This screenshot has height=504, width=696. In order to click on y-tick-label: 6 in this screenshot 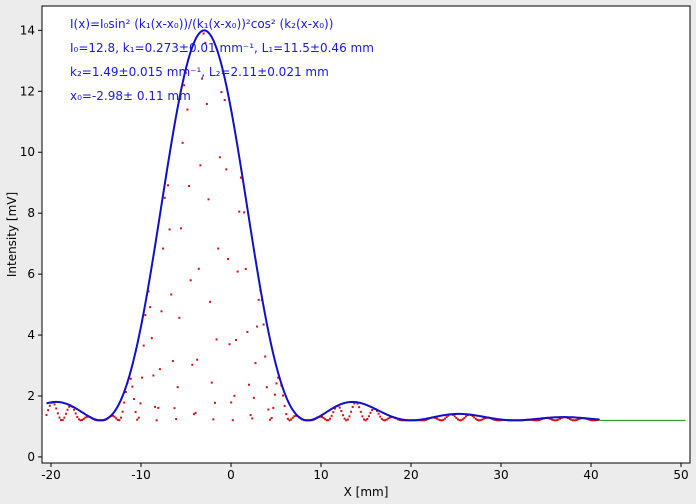, I will do `click(31, 274)`.